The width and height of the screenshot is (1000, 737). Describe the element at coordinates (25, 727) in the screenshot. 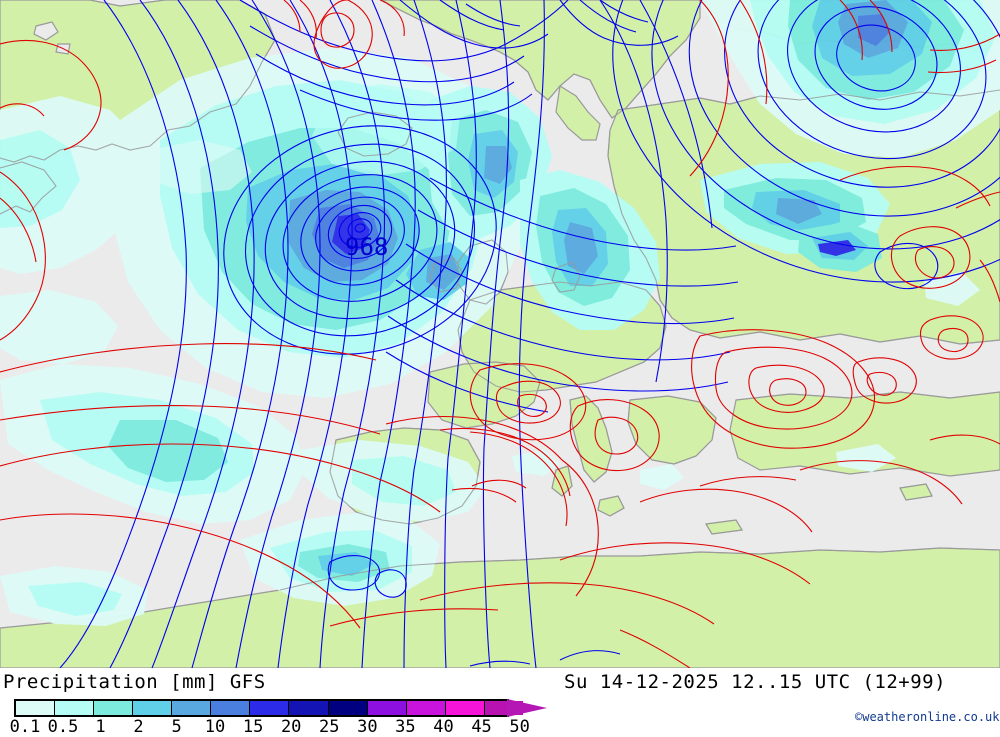

I see `colorbar-tick-0.1: 0.1` at that location.